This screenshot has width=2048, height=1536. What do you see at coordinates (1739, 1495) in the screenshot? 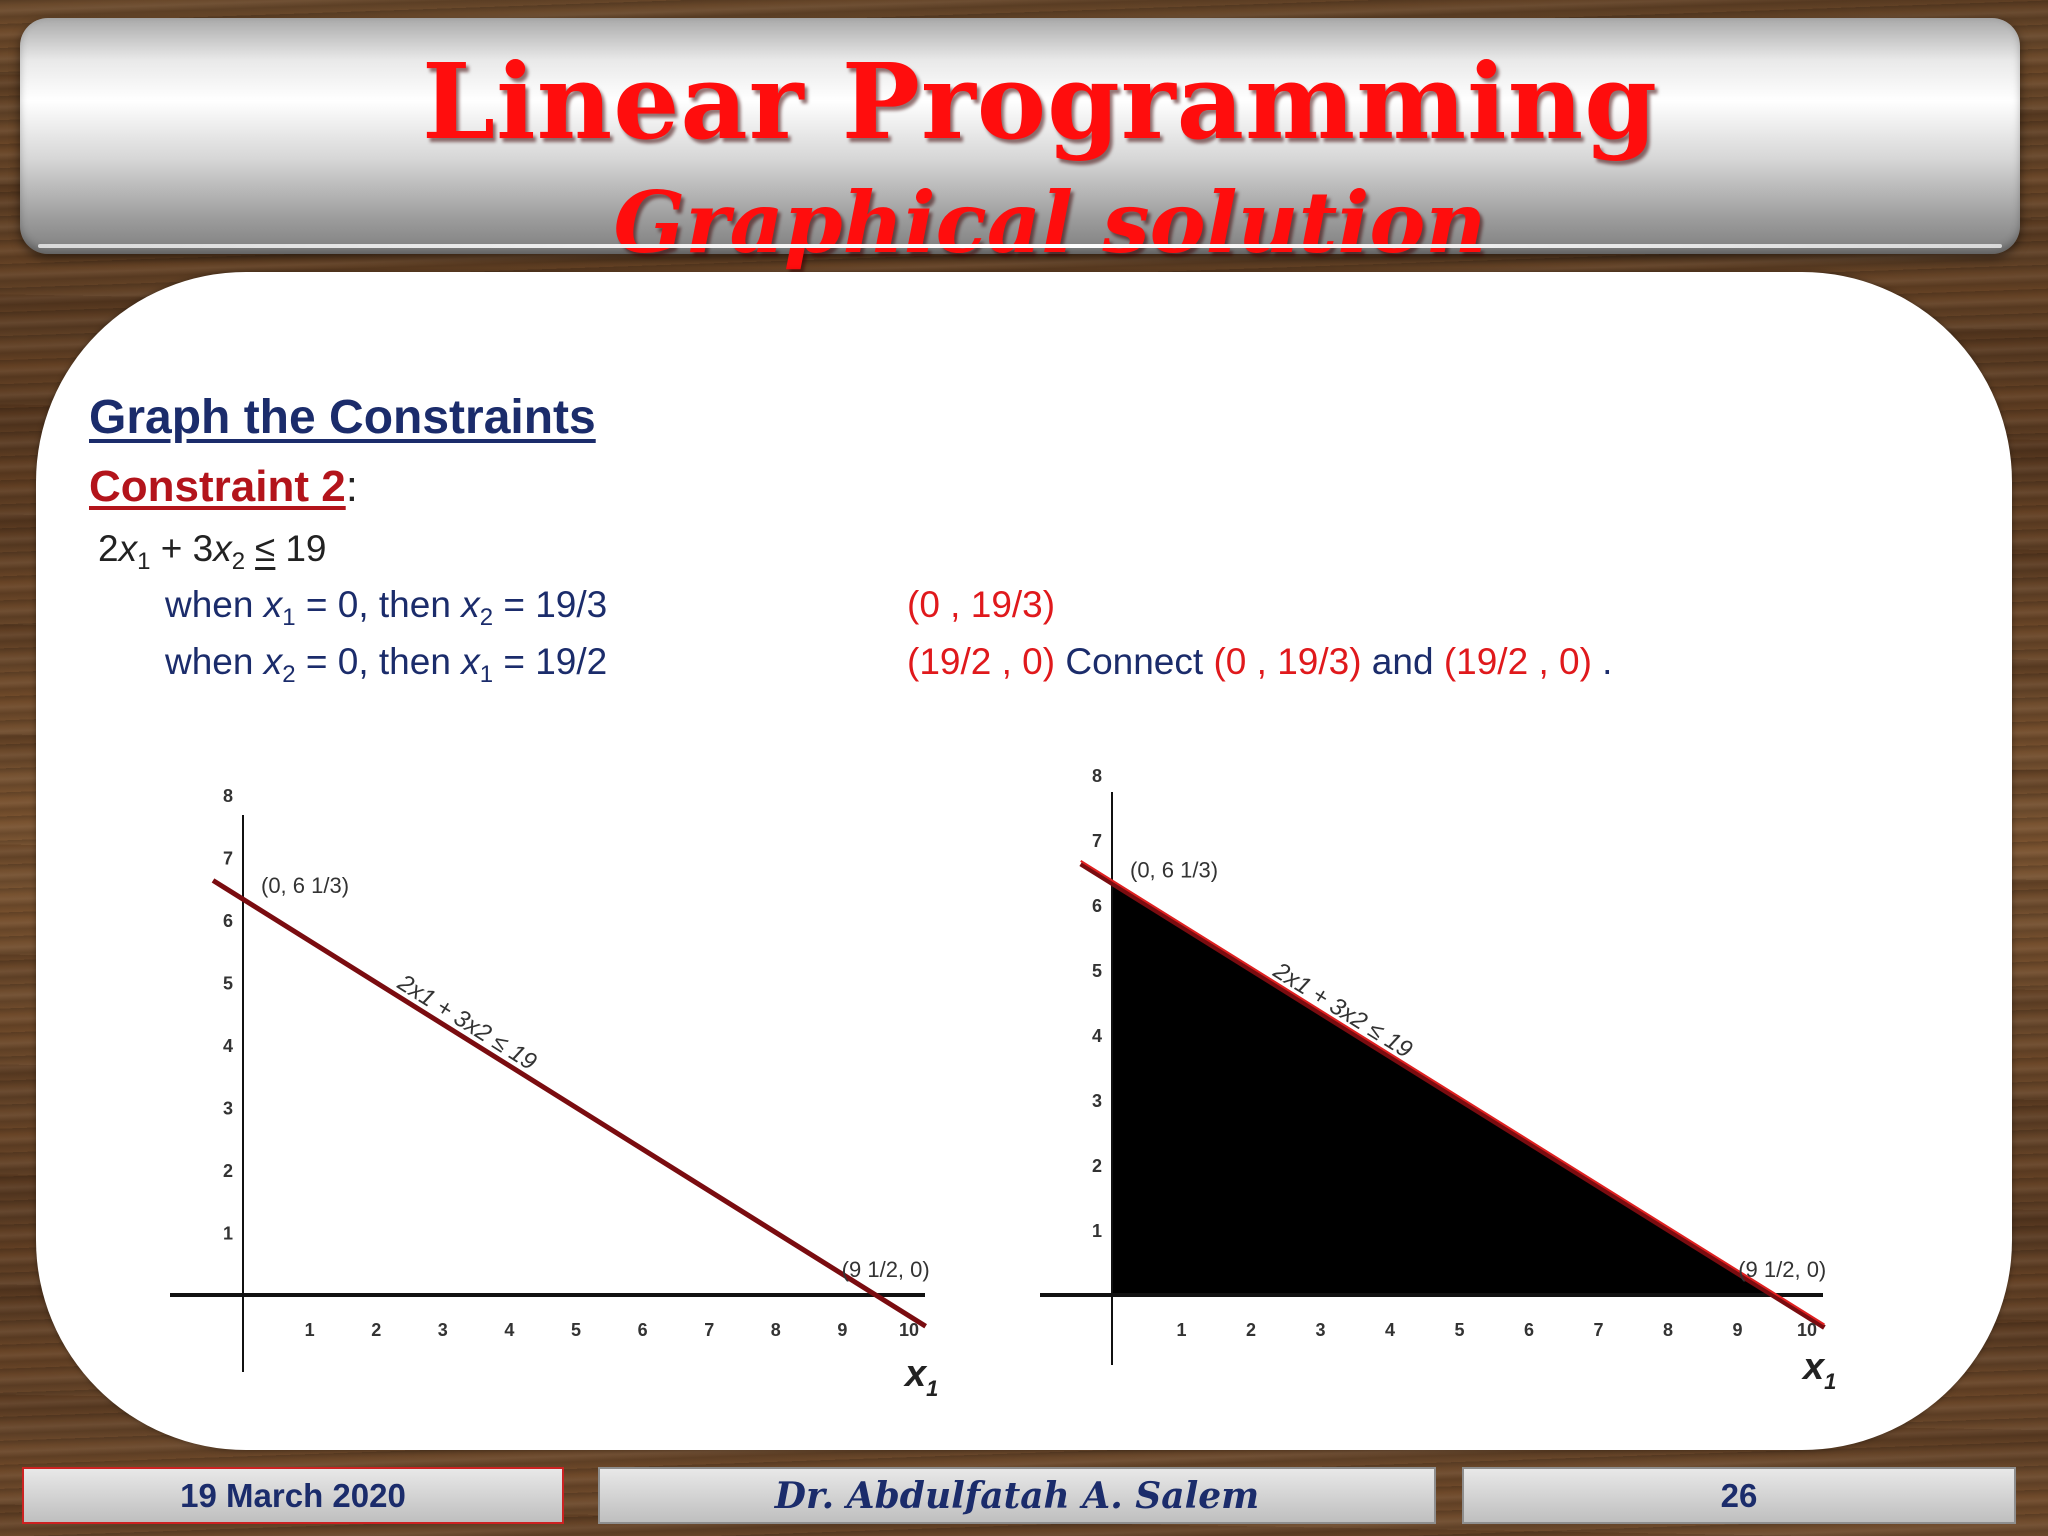
I see `footer-page-number: 26` at bounding box center [1739, 1495].